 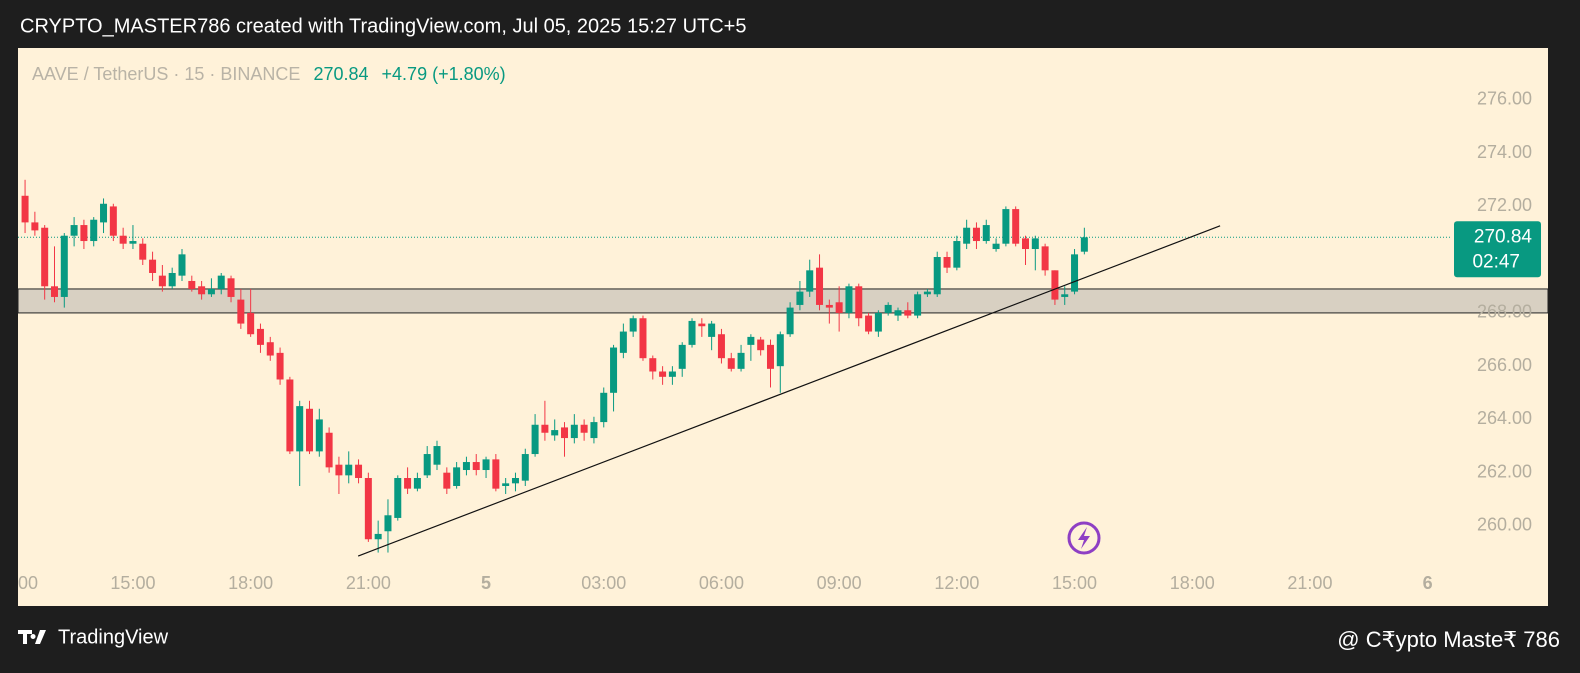 What do you see at coordinates (1504, 312) in the screenshot?
I see `y-tick-label: 268.00` at bounding box center [1504, 312].